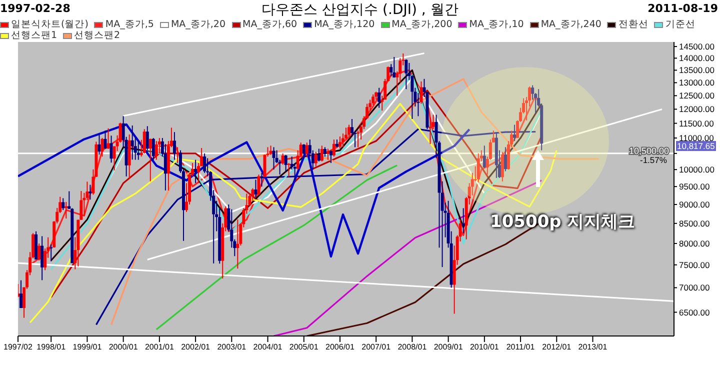  What do you see at coordinates (34, 35) in the screenshot?
I see `legend-label: 선행스팬1` at bounding box center [34, 35].